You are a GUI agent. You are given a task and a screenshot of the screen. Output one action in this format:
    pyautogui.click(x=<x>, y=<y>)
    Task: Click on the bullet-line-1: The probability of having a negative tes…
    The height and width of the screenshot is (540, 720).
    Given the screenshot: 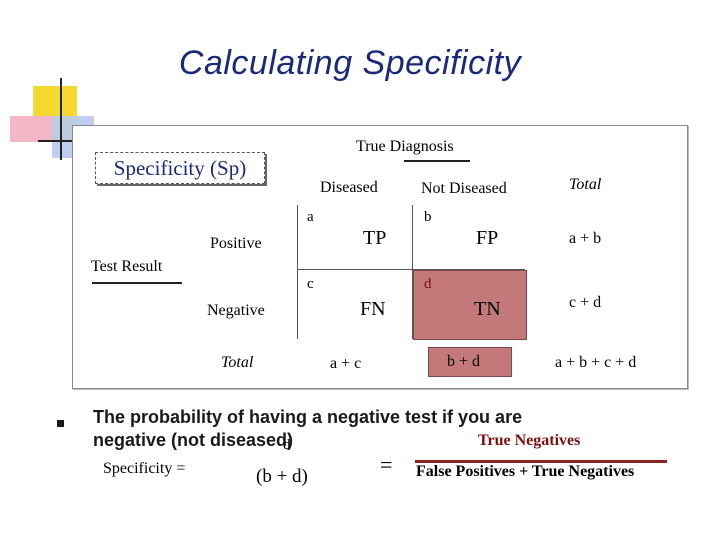 What is the action you would take?
    pyautogui.click(x=308, y=417)
    